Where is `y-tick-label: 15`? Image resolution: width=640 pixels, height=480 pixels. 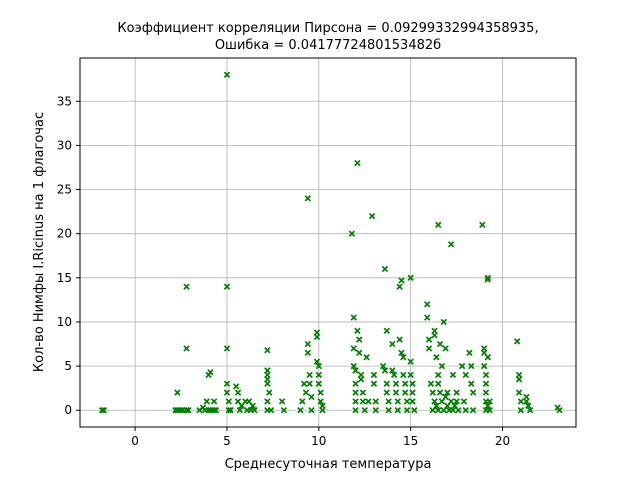
y-tick-label: 15 is located at coordinates (64, 278).